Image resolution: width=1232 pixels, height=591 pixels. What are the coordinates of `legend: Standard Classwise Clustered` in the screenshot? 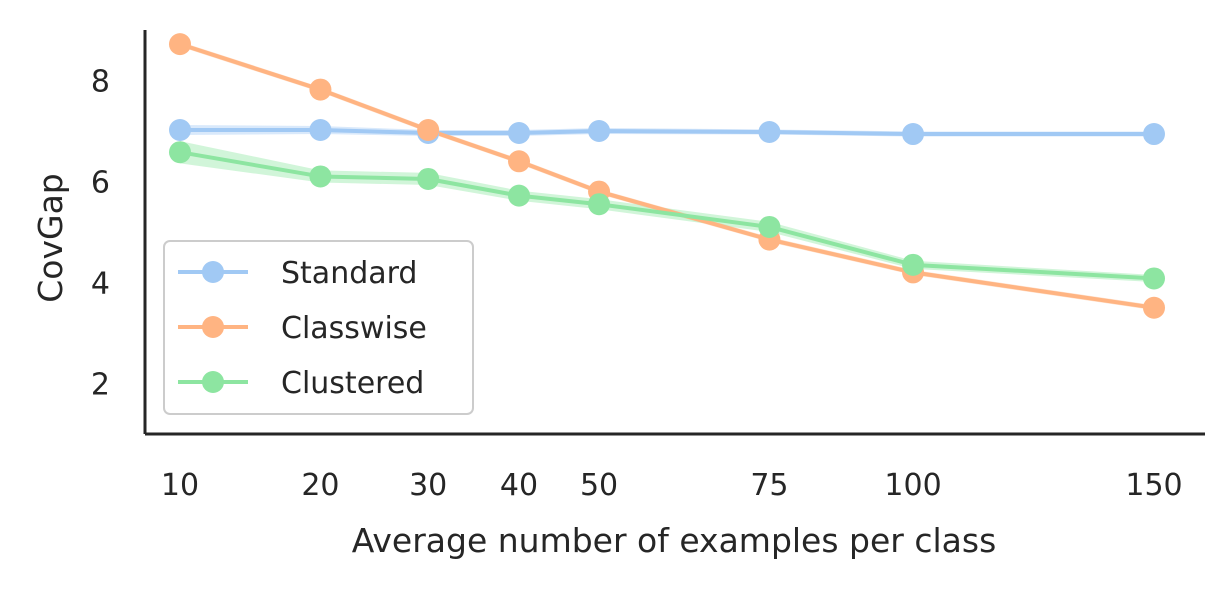 It's located at (318, 327).